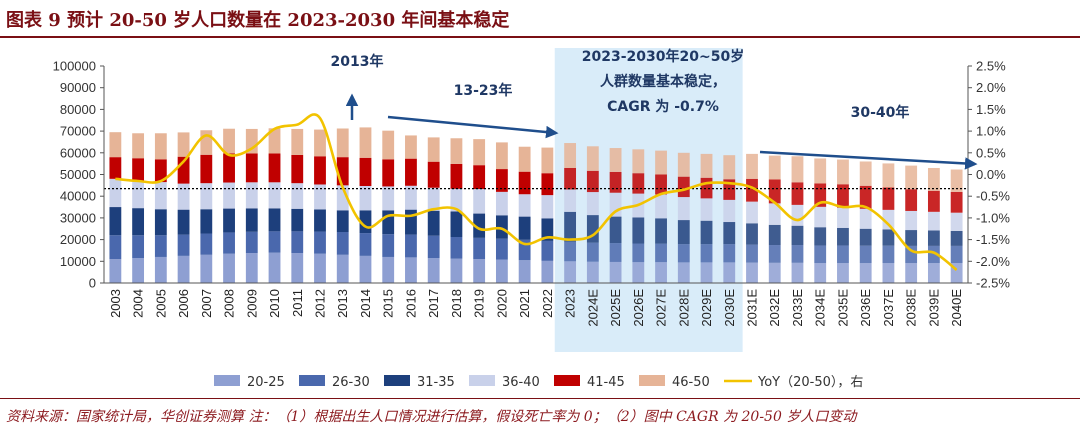 This screenshot has width=1080, height=430. I want to click on left-tick-label: 20000, so click(78, 239).